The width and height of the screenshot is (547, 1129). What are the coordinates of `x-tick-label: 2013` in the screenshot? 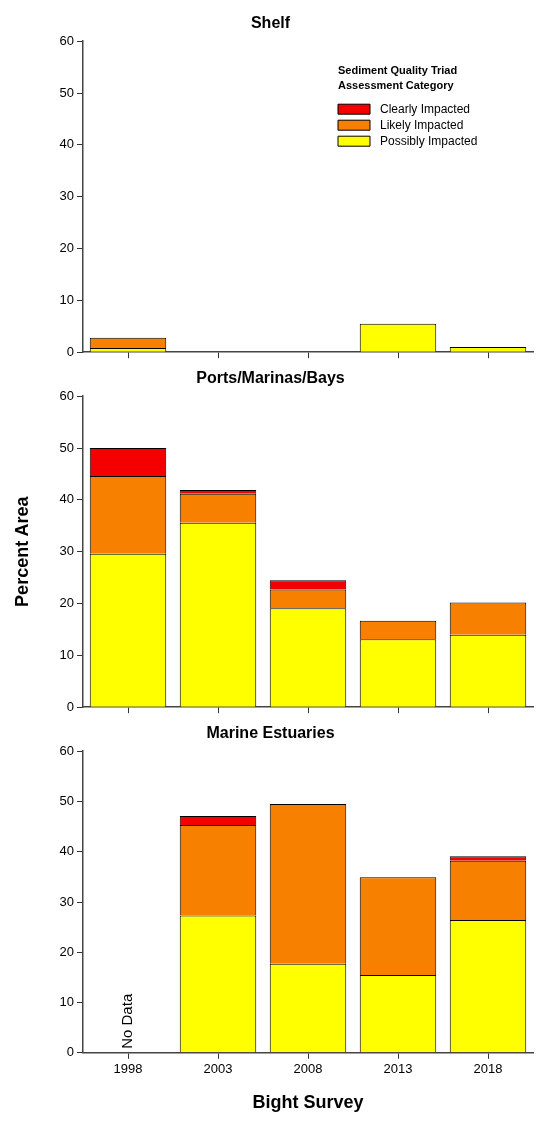 It's located at (398, 1069).